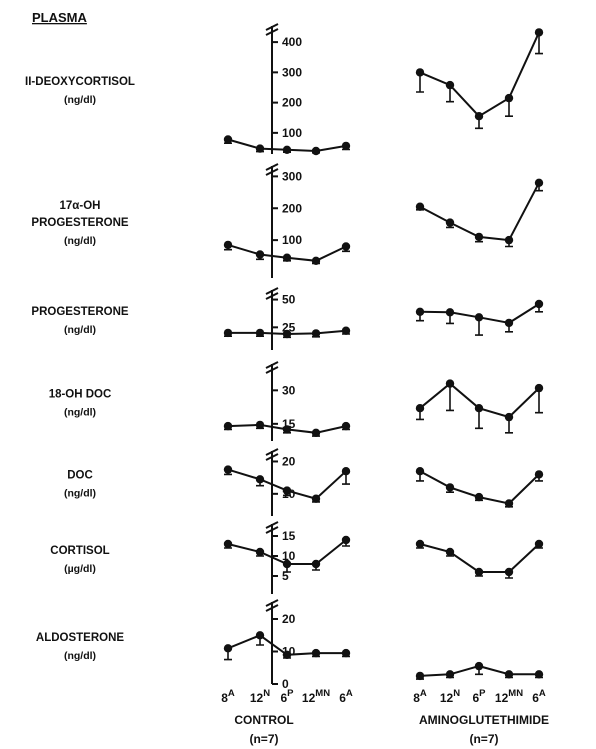 This screenshot has height=749, width=596. I want to click on panel-doc: 1020DOC(ng/dl), so click(304, 482).